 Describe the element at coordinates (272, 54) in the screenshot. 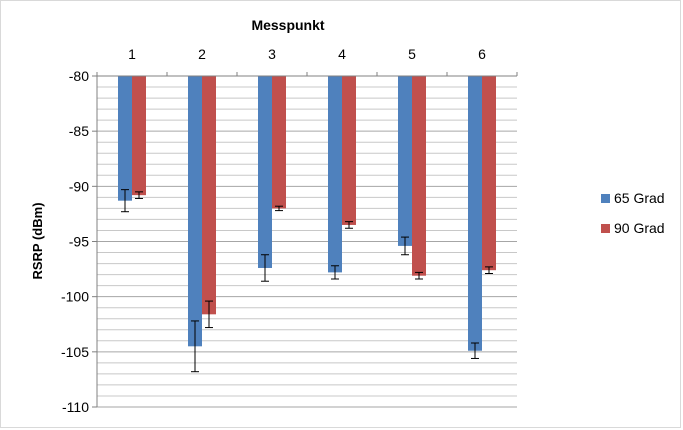

I see `x-tick-label: 3` at that location.